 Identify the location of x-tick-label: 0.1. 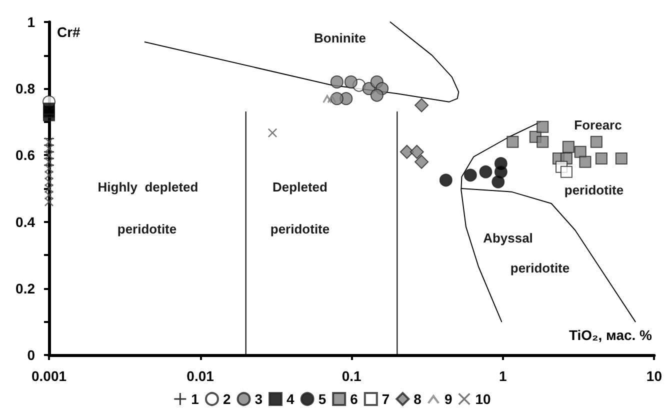
(352, 376).